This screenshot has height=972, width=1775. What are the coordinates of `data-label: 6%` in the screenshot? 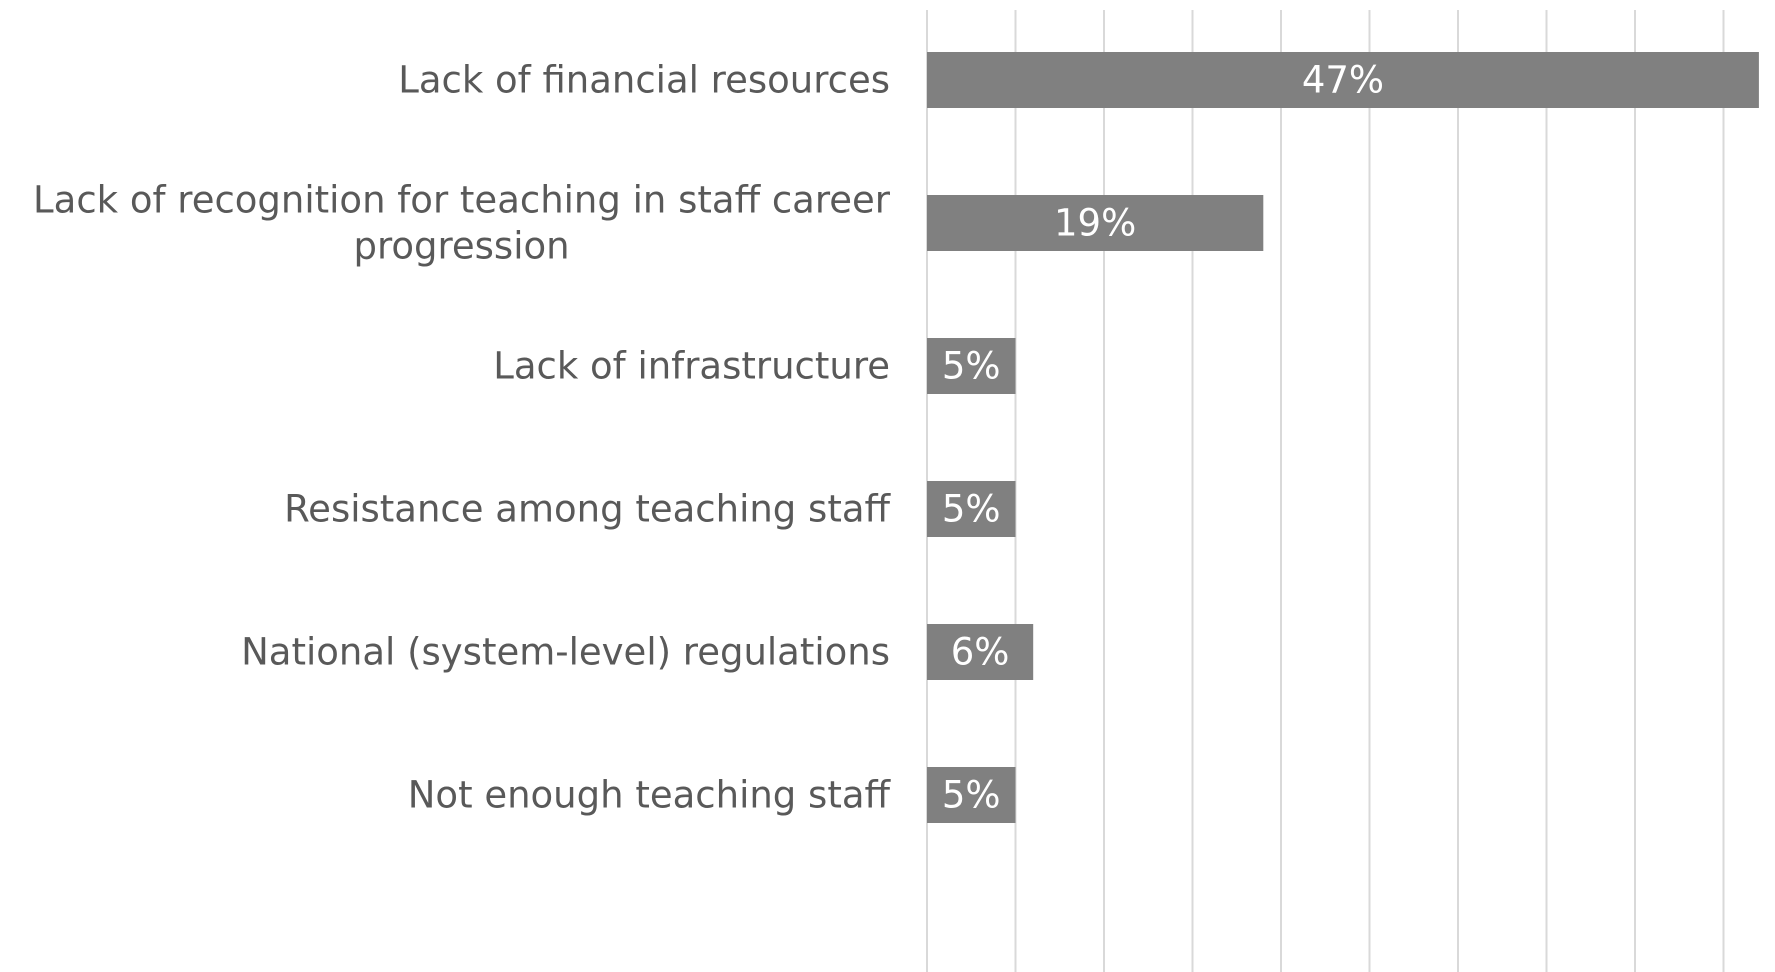 It's located at (980, 652).